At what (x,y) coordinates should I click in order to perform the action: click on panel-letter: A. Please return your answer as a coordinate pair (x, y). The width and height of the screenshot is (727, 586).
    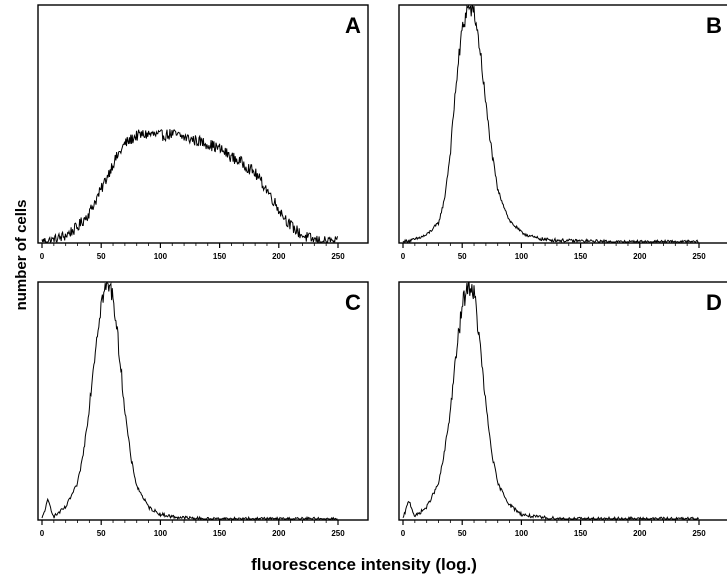
    Looking at the image, I should click on (353, 25).